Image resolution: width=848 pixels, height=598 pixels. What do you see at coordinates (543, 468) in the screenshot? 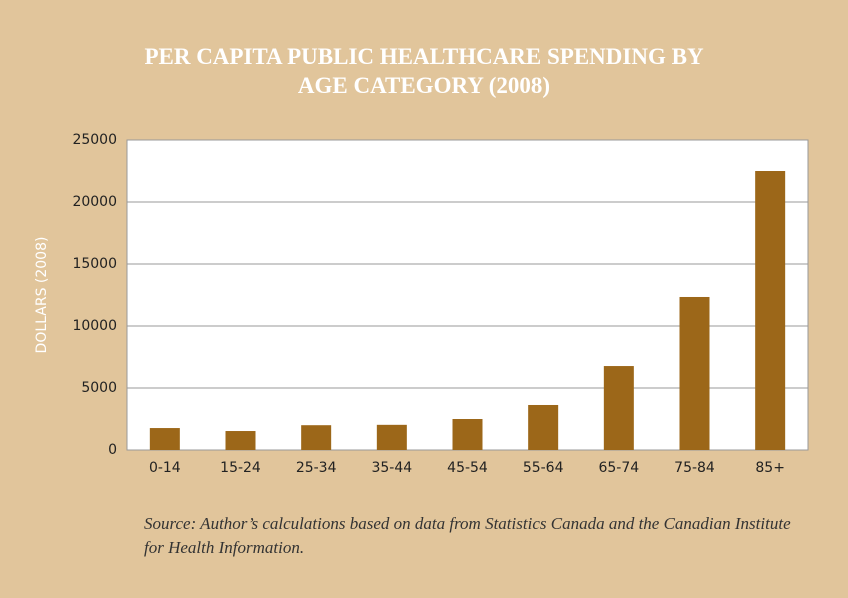
I see `x-tick-label: 55-64` at bounding box center [543, 468].